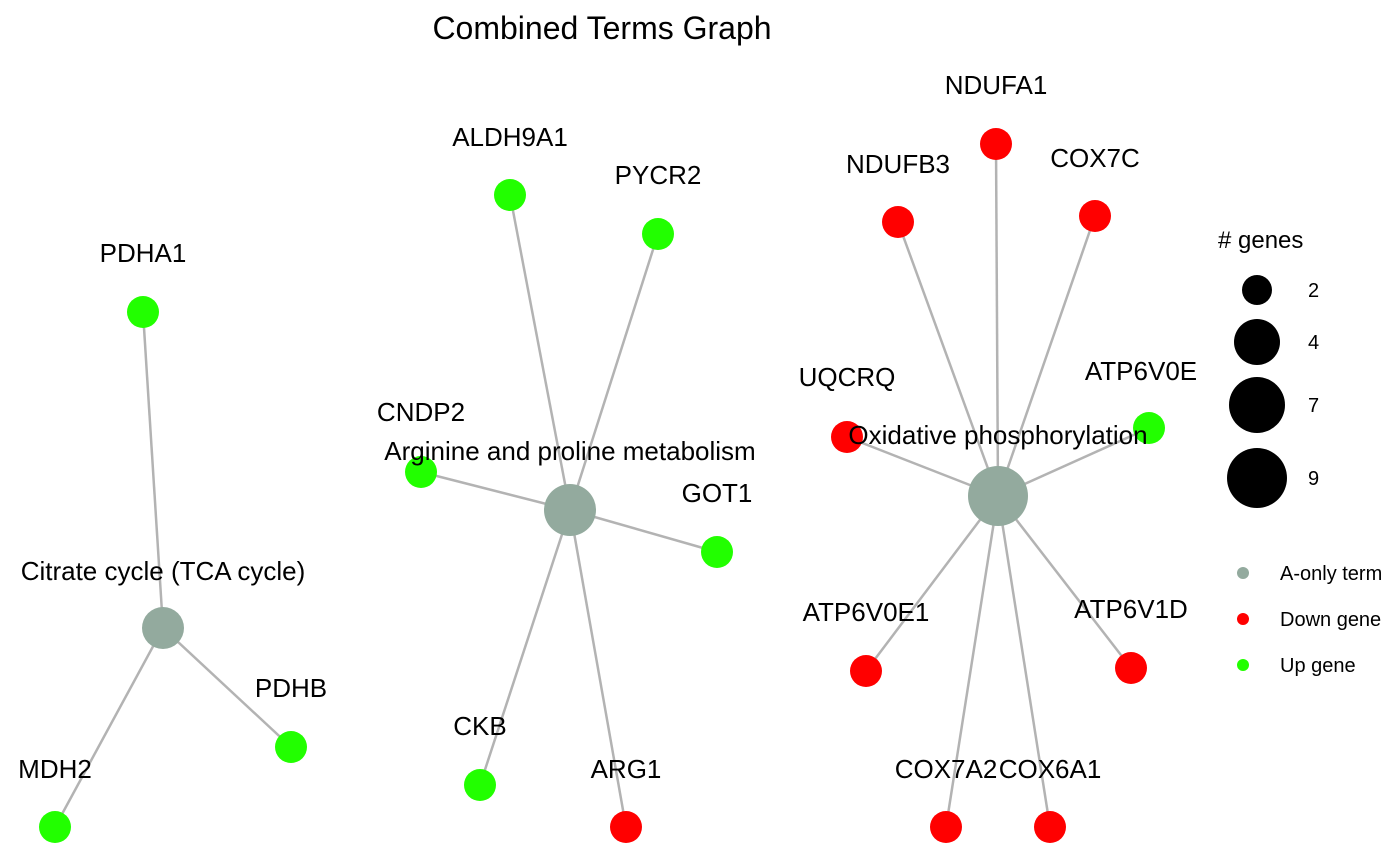 The image size is (1400, 865). I want to click on term-node-citrate-cycle-tca-cycle, so click(163, 628).